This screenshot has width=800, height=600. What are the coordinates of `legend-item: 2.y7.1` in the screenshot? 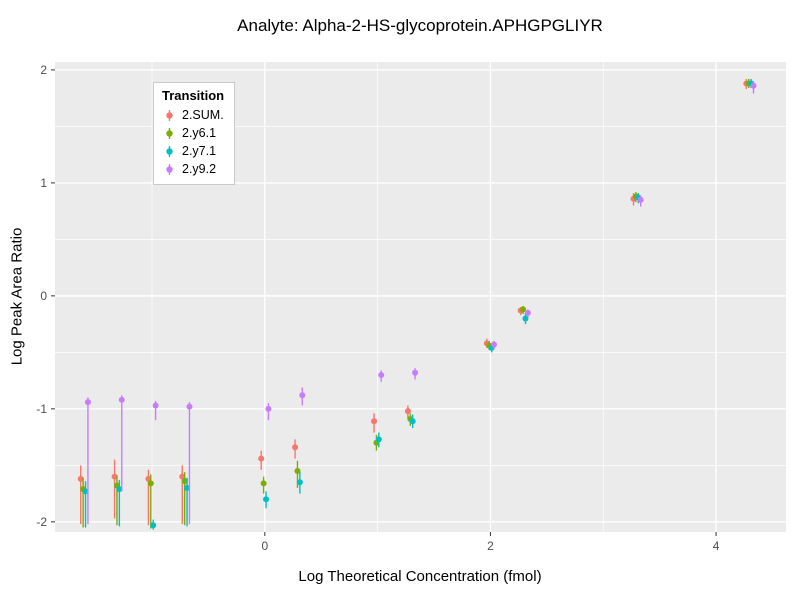 It's located at (193, 151).